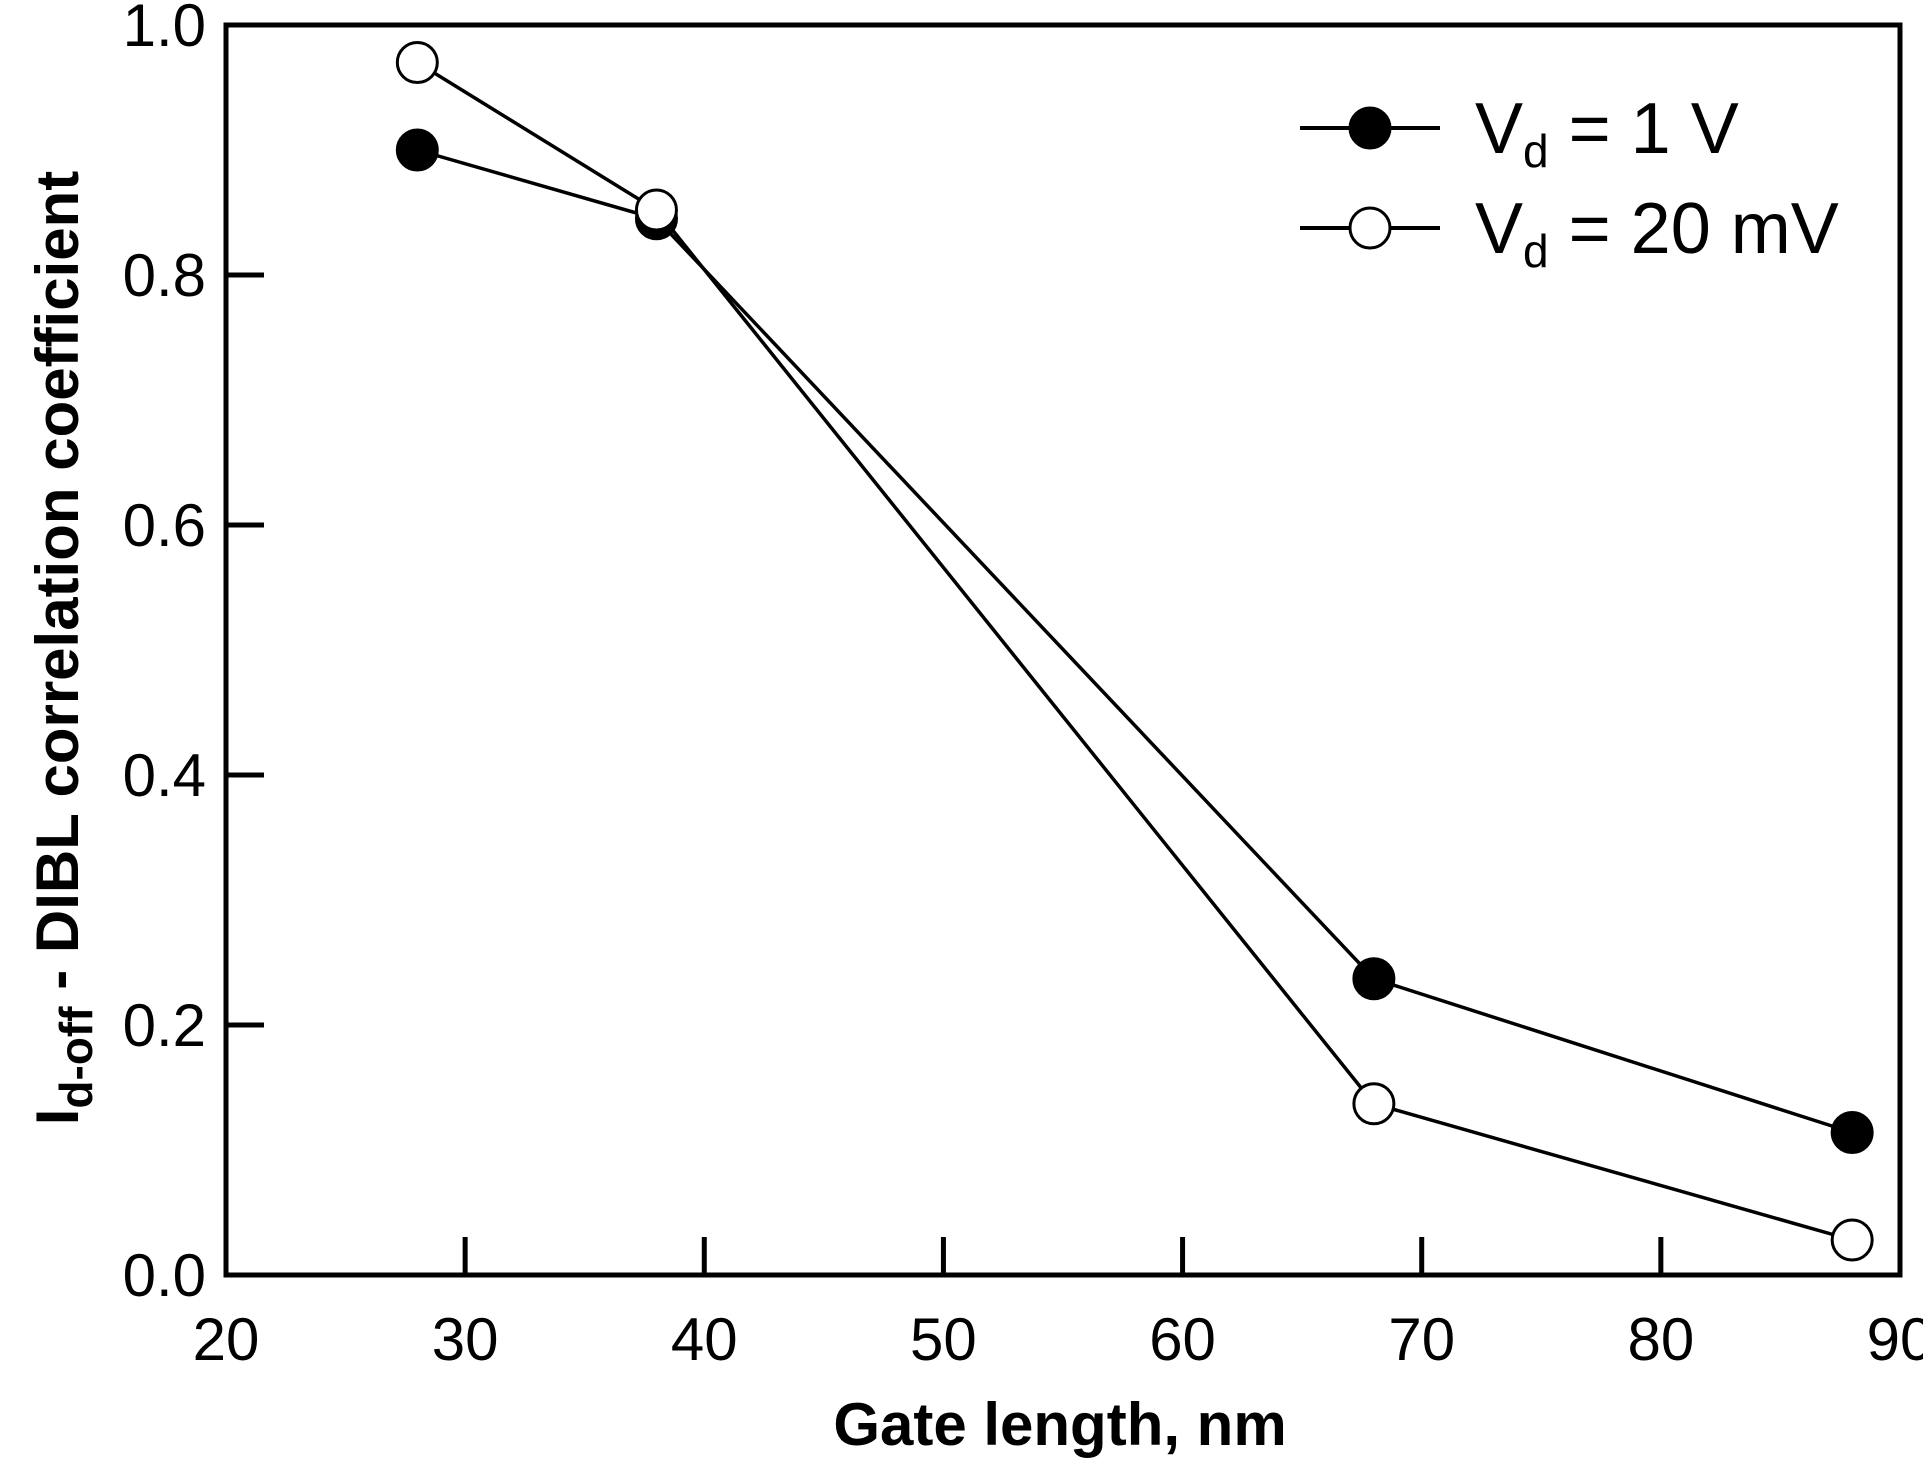 This screenshot has height=1478, width=1923. Describe the element at coordinates (57, 1117) in the screenshot. I see `y-axis-title-main: I` at that location.